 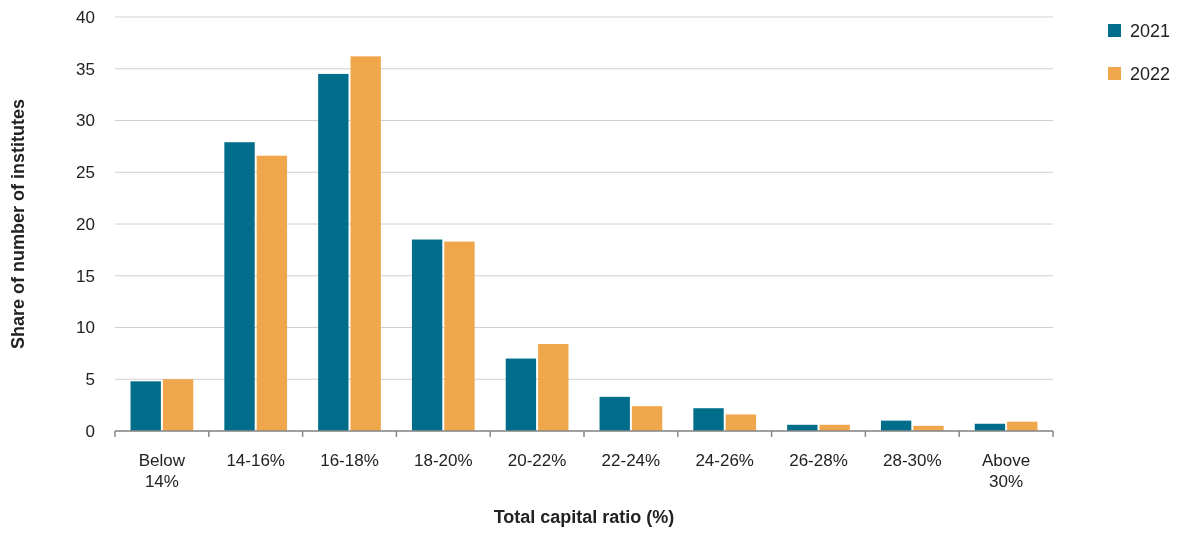 What do you see at coordinates (1150, 74) in the screenshot?
I see `legend-label: 2022` at bounding box center [1150, 74].